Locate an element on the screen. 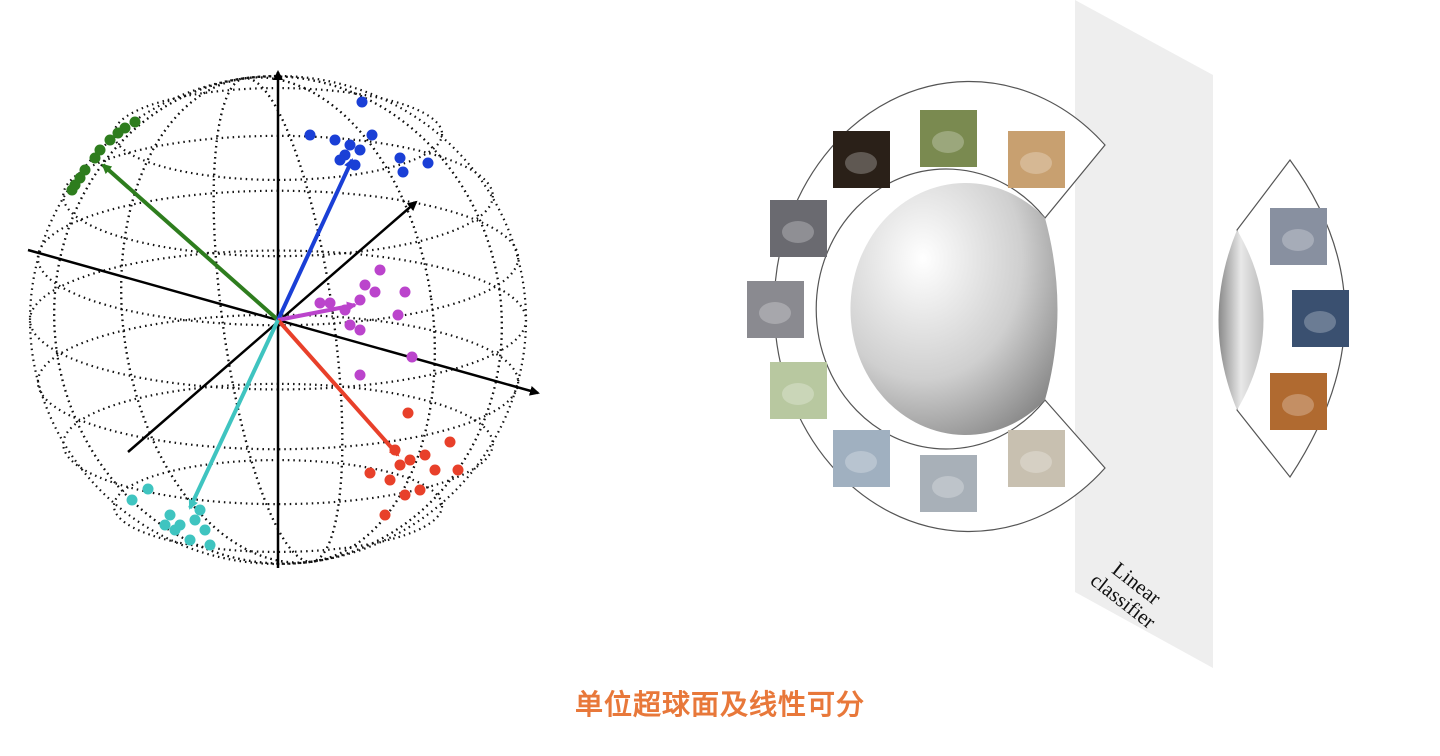 The image size is (1440, 756). figure-caption: 单位超球面及线性可分 is located at coordinates (719, 704).